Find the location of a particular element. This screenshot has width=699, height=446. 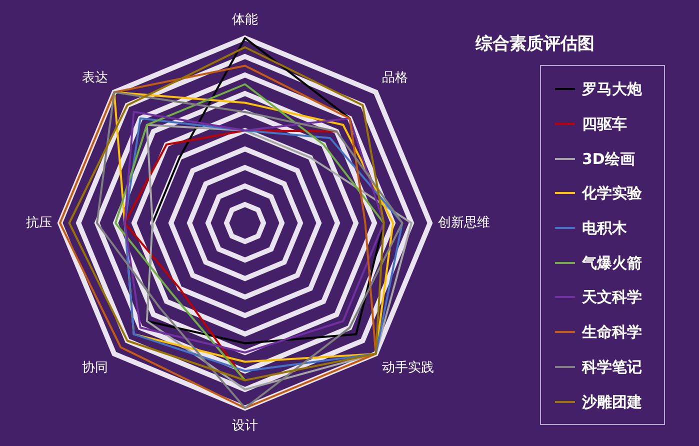

legend-label: 3D绘画 is located at coordinates (608, 159).